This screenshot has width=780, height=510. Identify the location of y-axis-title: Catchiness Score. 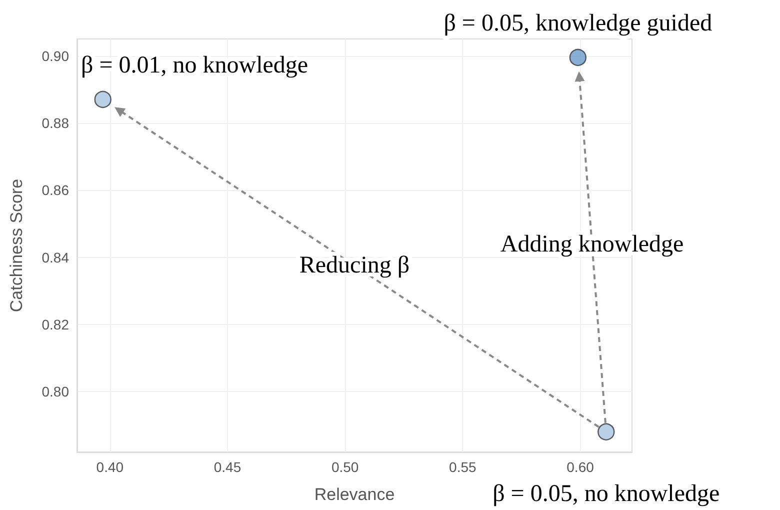
(16, 245).